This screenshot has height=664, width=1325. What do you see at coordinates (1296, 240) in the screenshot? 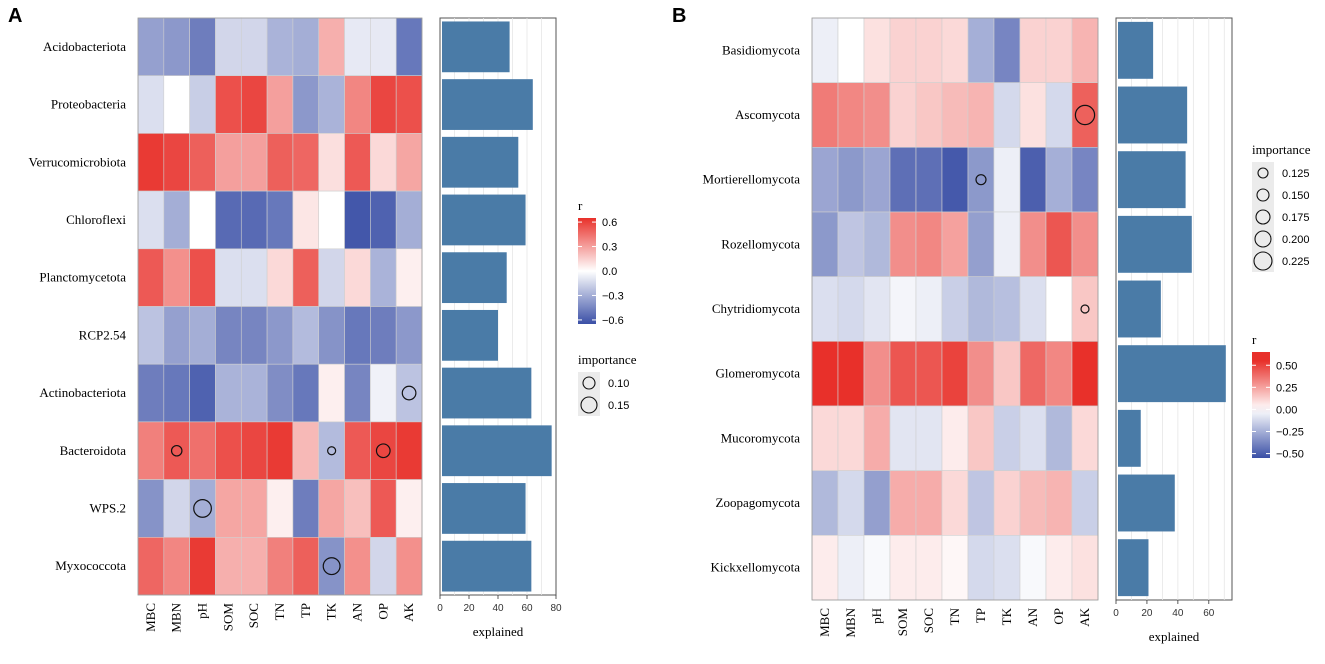
I see `panel-b-importance-legend-label: 0.200` at bounding box center [1296, 240].